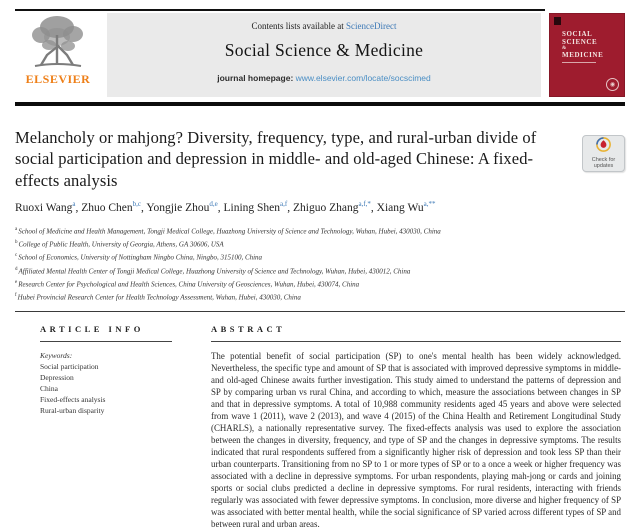  What do you see at coordinates (73, 400) in the screenshot?
I see `keyword: Fixed-effects analysis` at bounding box center [73, 400].